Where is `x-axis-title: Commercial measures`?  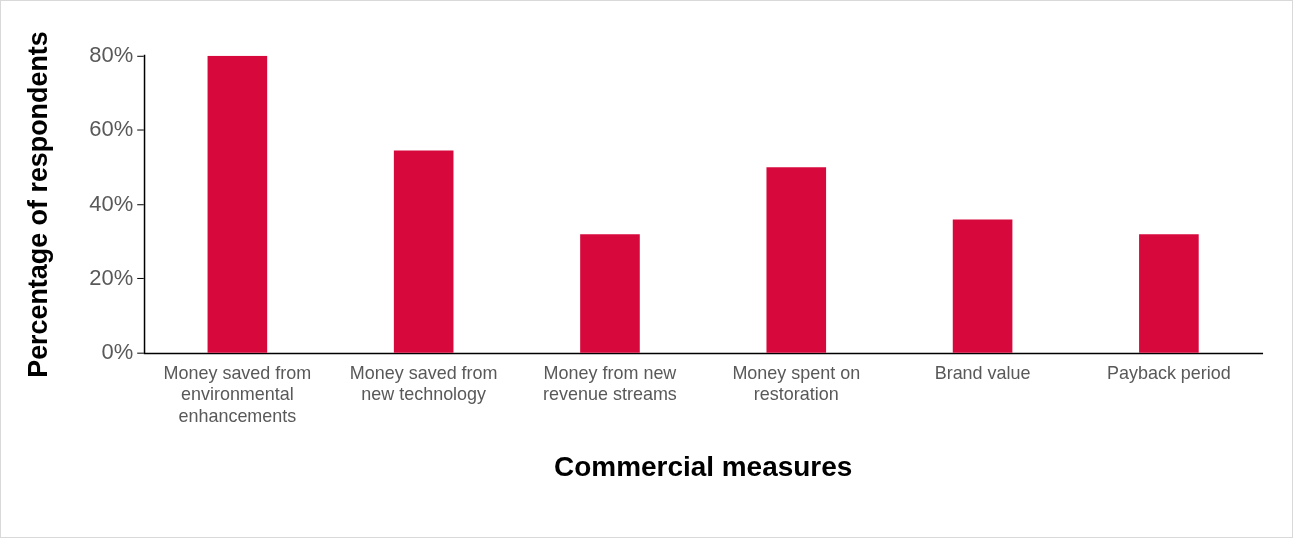
x-axis-title: Commercial measures is located at coordinates (703, 467).